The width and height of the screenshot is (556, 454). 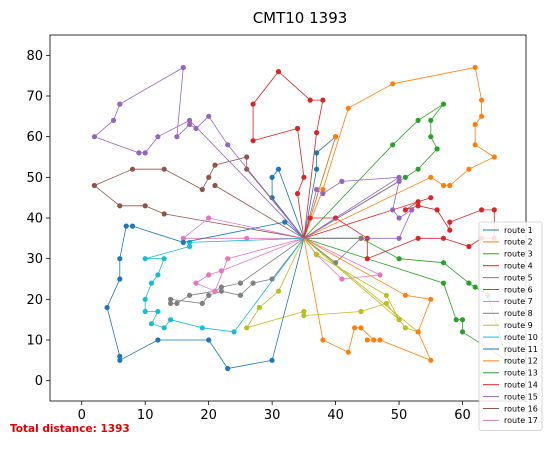 What do you see at coordinates (518, 289) in the screenshot?
I see `legend-label: route 6` at bounding box center [518, 289].